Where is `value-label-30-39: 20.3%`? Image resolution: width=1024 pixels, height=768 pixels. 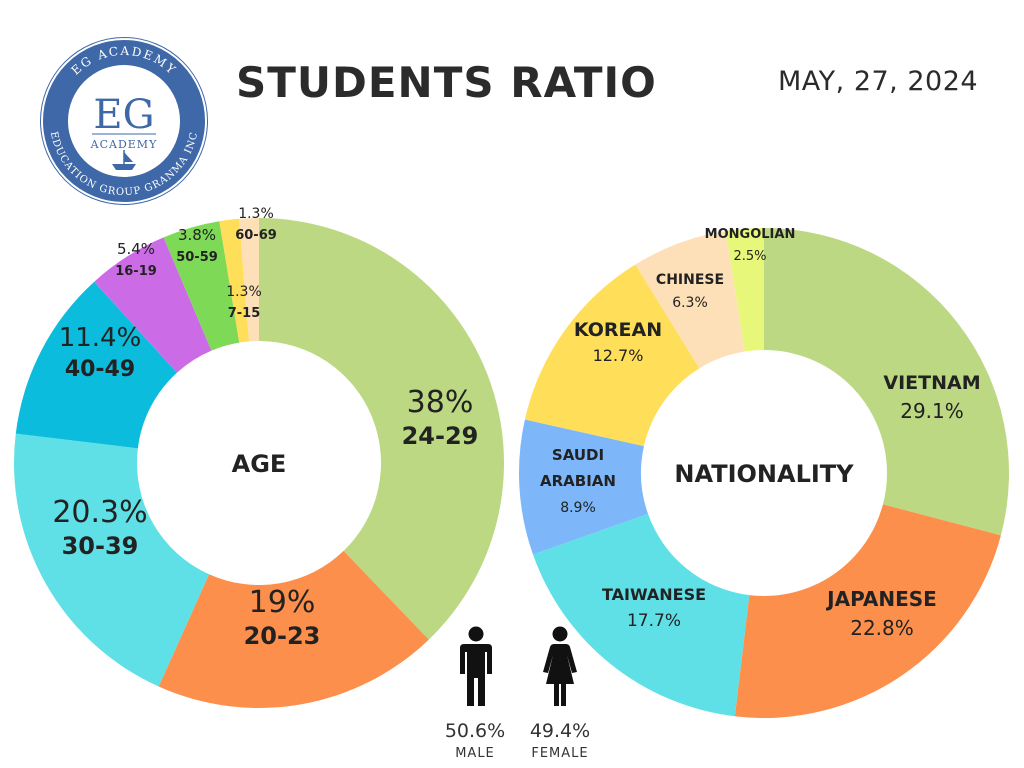 value-label-30-39: 20.3% is located at coordinates (99, 512).